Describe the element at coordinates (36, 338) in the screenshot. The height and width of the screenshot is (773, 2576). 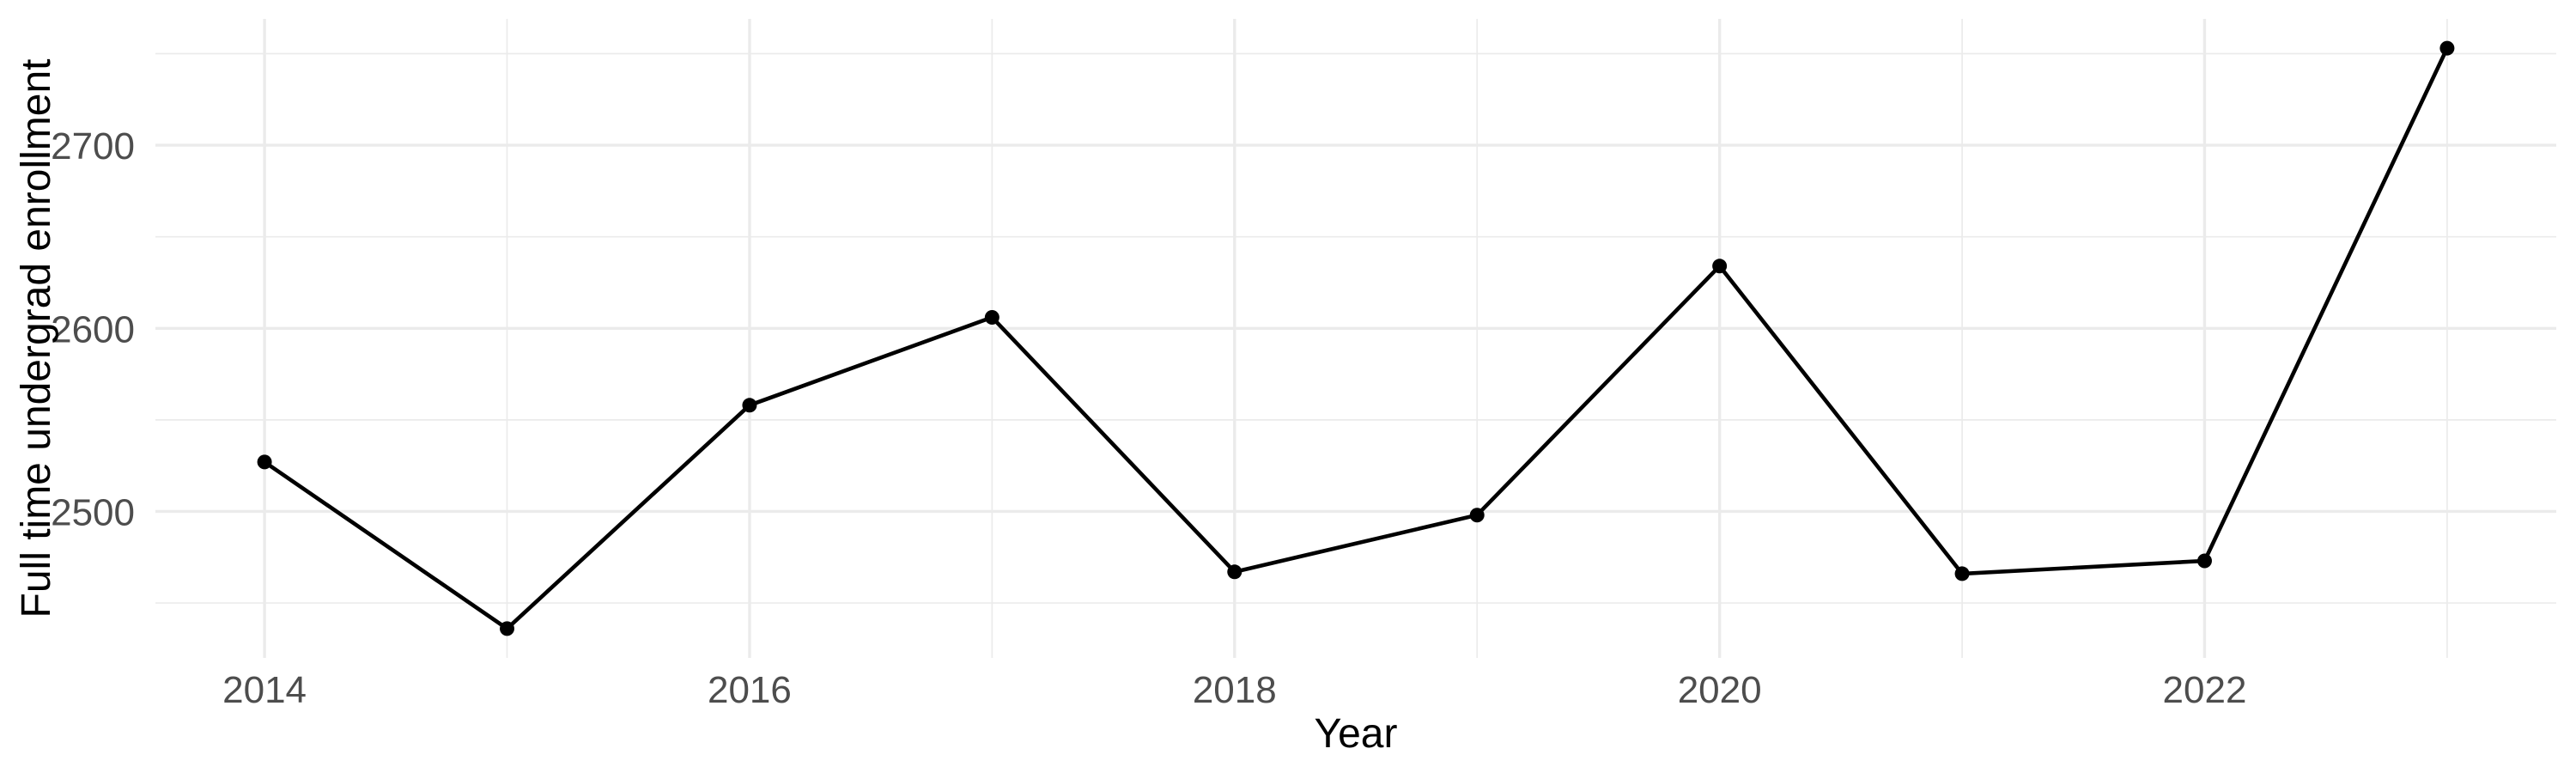
I see `y-axis-title: Full time undergrad enrollment` at that location.